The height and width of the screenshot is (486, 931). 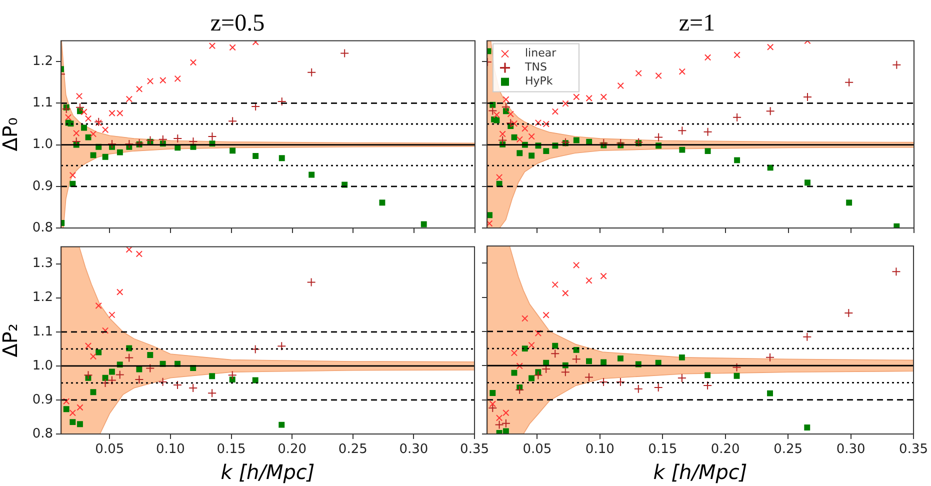 What do you see at coordinates (42, 264) in the screenshot?
I see `y-tick-label: 1.3` at bounding box center [42, 264].